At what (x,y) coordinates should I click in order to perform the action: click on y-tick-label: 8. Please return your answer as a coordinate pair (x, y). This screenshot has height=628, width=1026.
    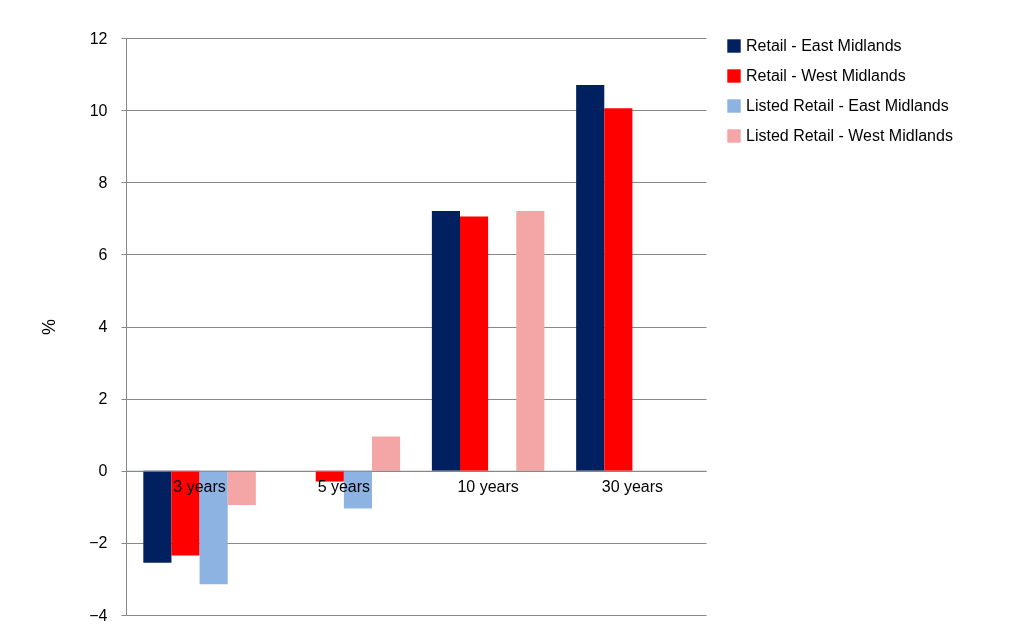
    Looking at the image, I should click on (103, 182).